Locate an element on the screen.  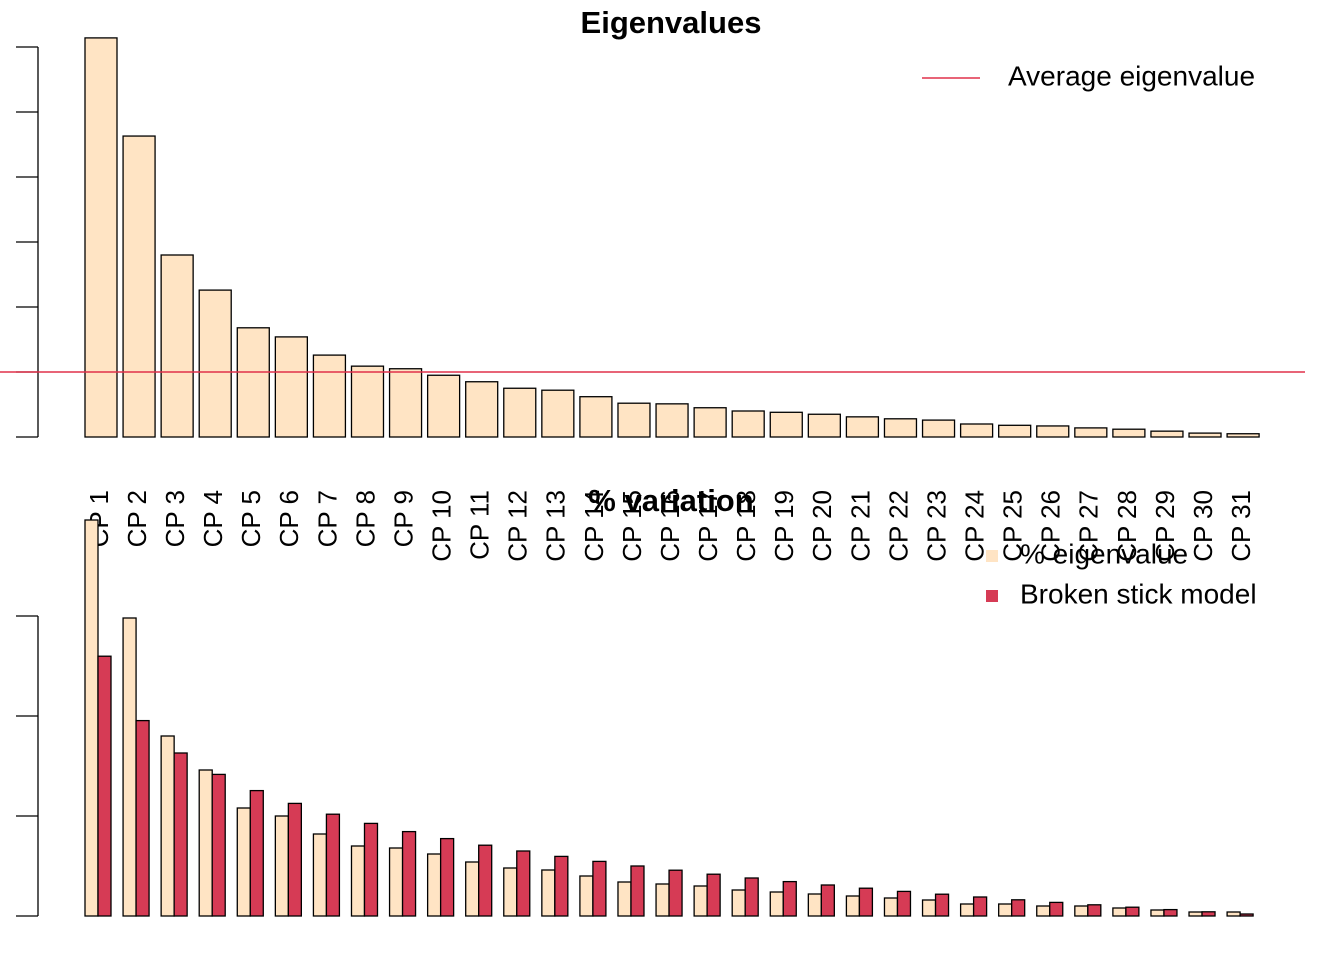
x-tick-label: CP 17 is located at coordinates (708, 526).